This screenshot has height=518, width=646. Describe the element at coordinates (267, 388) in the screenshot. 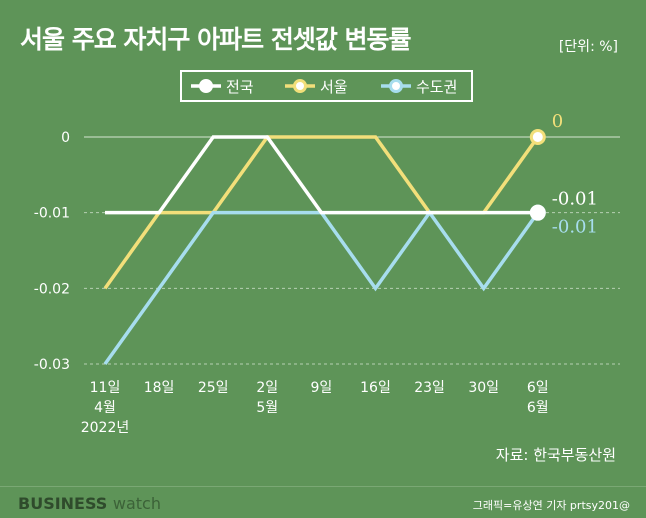

I see `x-tick-label: 2일` at that location.